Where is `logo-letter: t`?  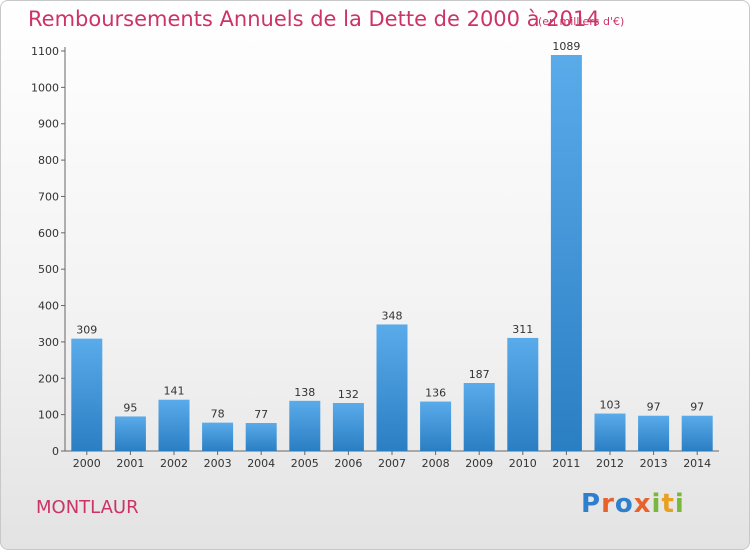 logo-letter: t is located at coordinates (668, 504).